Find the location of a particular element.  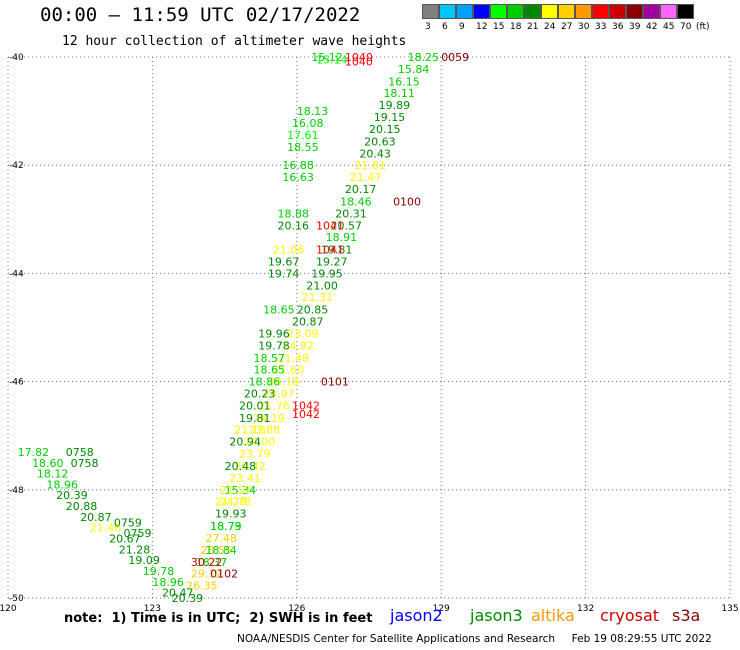

data-point-73: 18.65 is located at coordinates (268, 370).